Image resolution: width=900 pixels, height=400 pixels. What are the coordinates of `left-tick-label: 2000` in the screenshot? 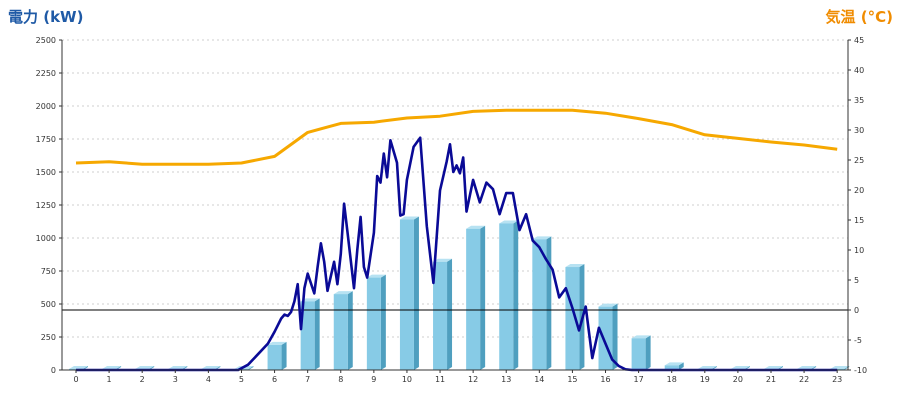 It's located at (46, 106).